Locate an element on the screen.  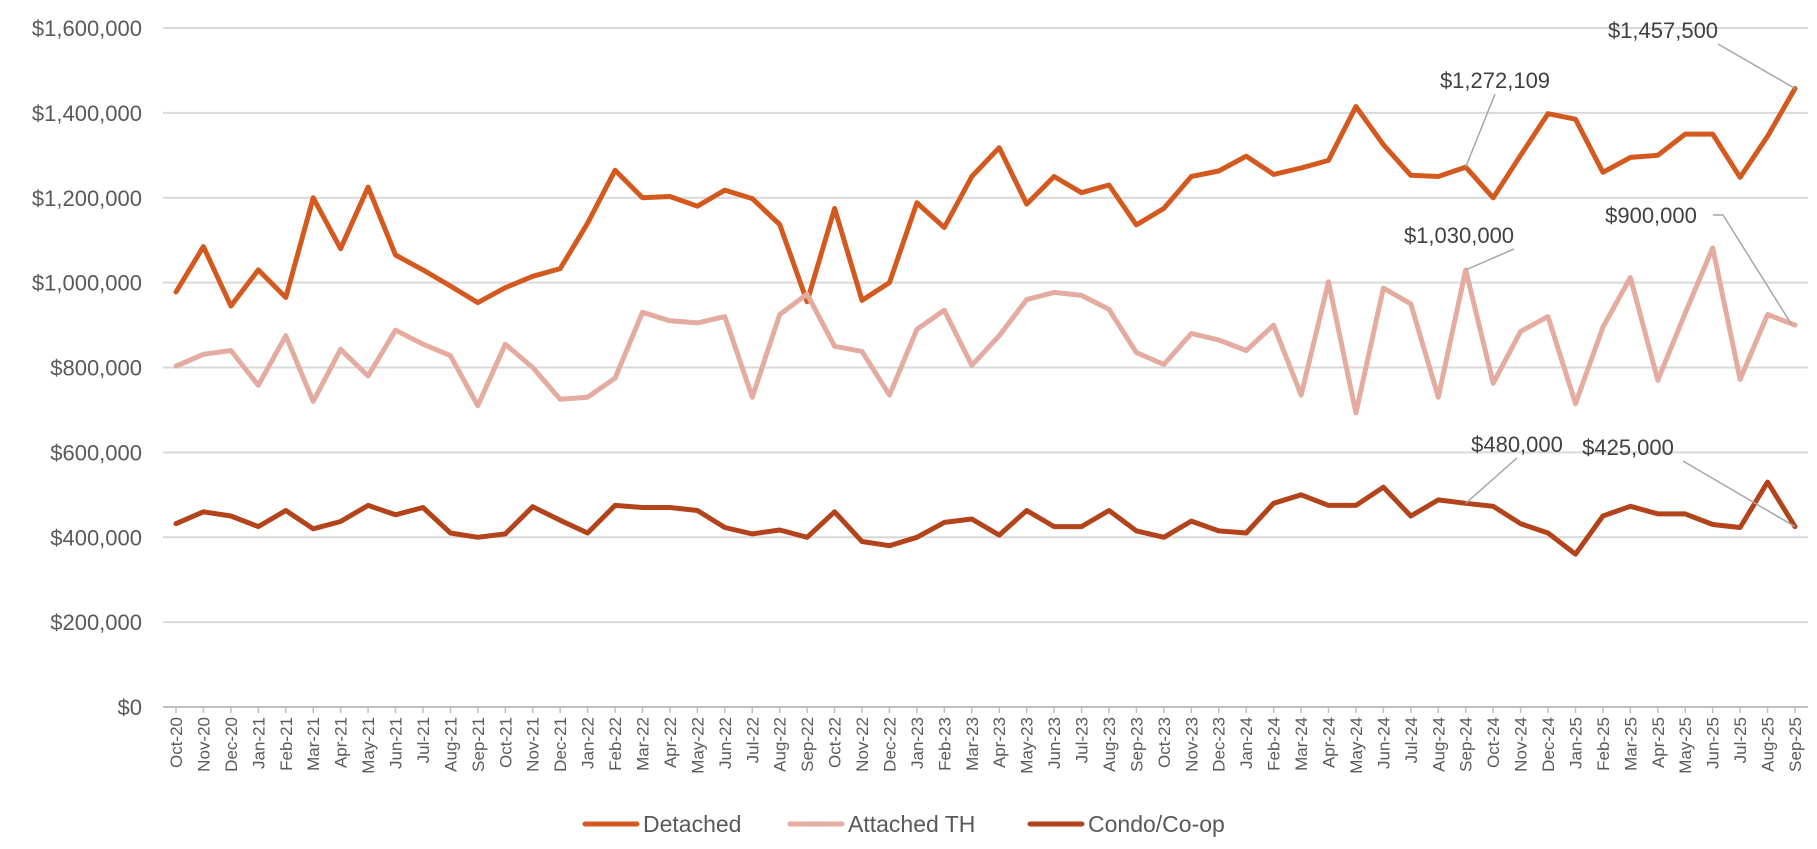
x-tick-label: Jun-23 is located at coordinates (1054, 743).